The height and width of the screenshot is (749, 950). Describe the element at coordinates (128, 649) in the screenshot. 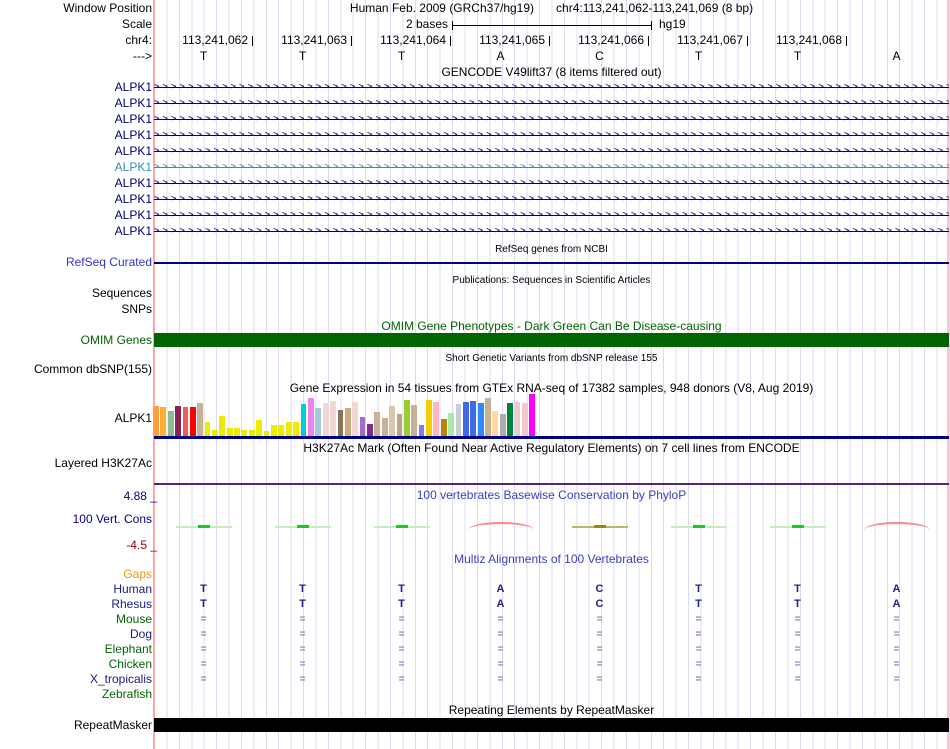

I see `alignment-species-label: Elephant` at that location.